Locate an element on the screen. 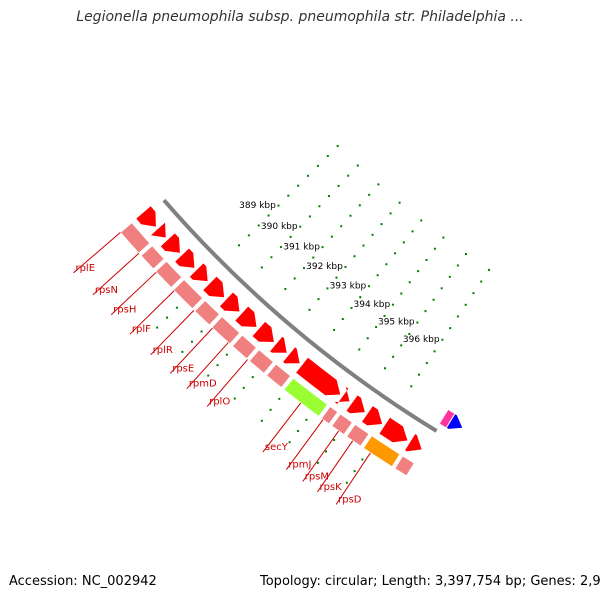 This screenshot has width=600, height=600. pink-feature is located at coordinates (447, 419).